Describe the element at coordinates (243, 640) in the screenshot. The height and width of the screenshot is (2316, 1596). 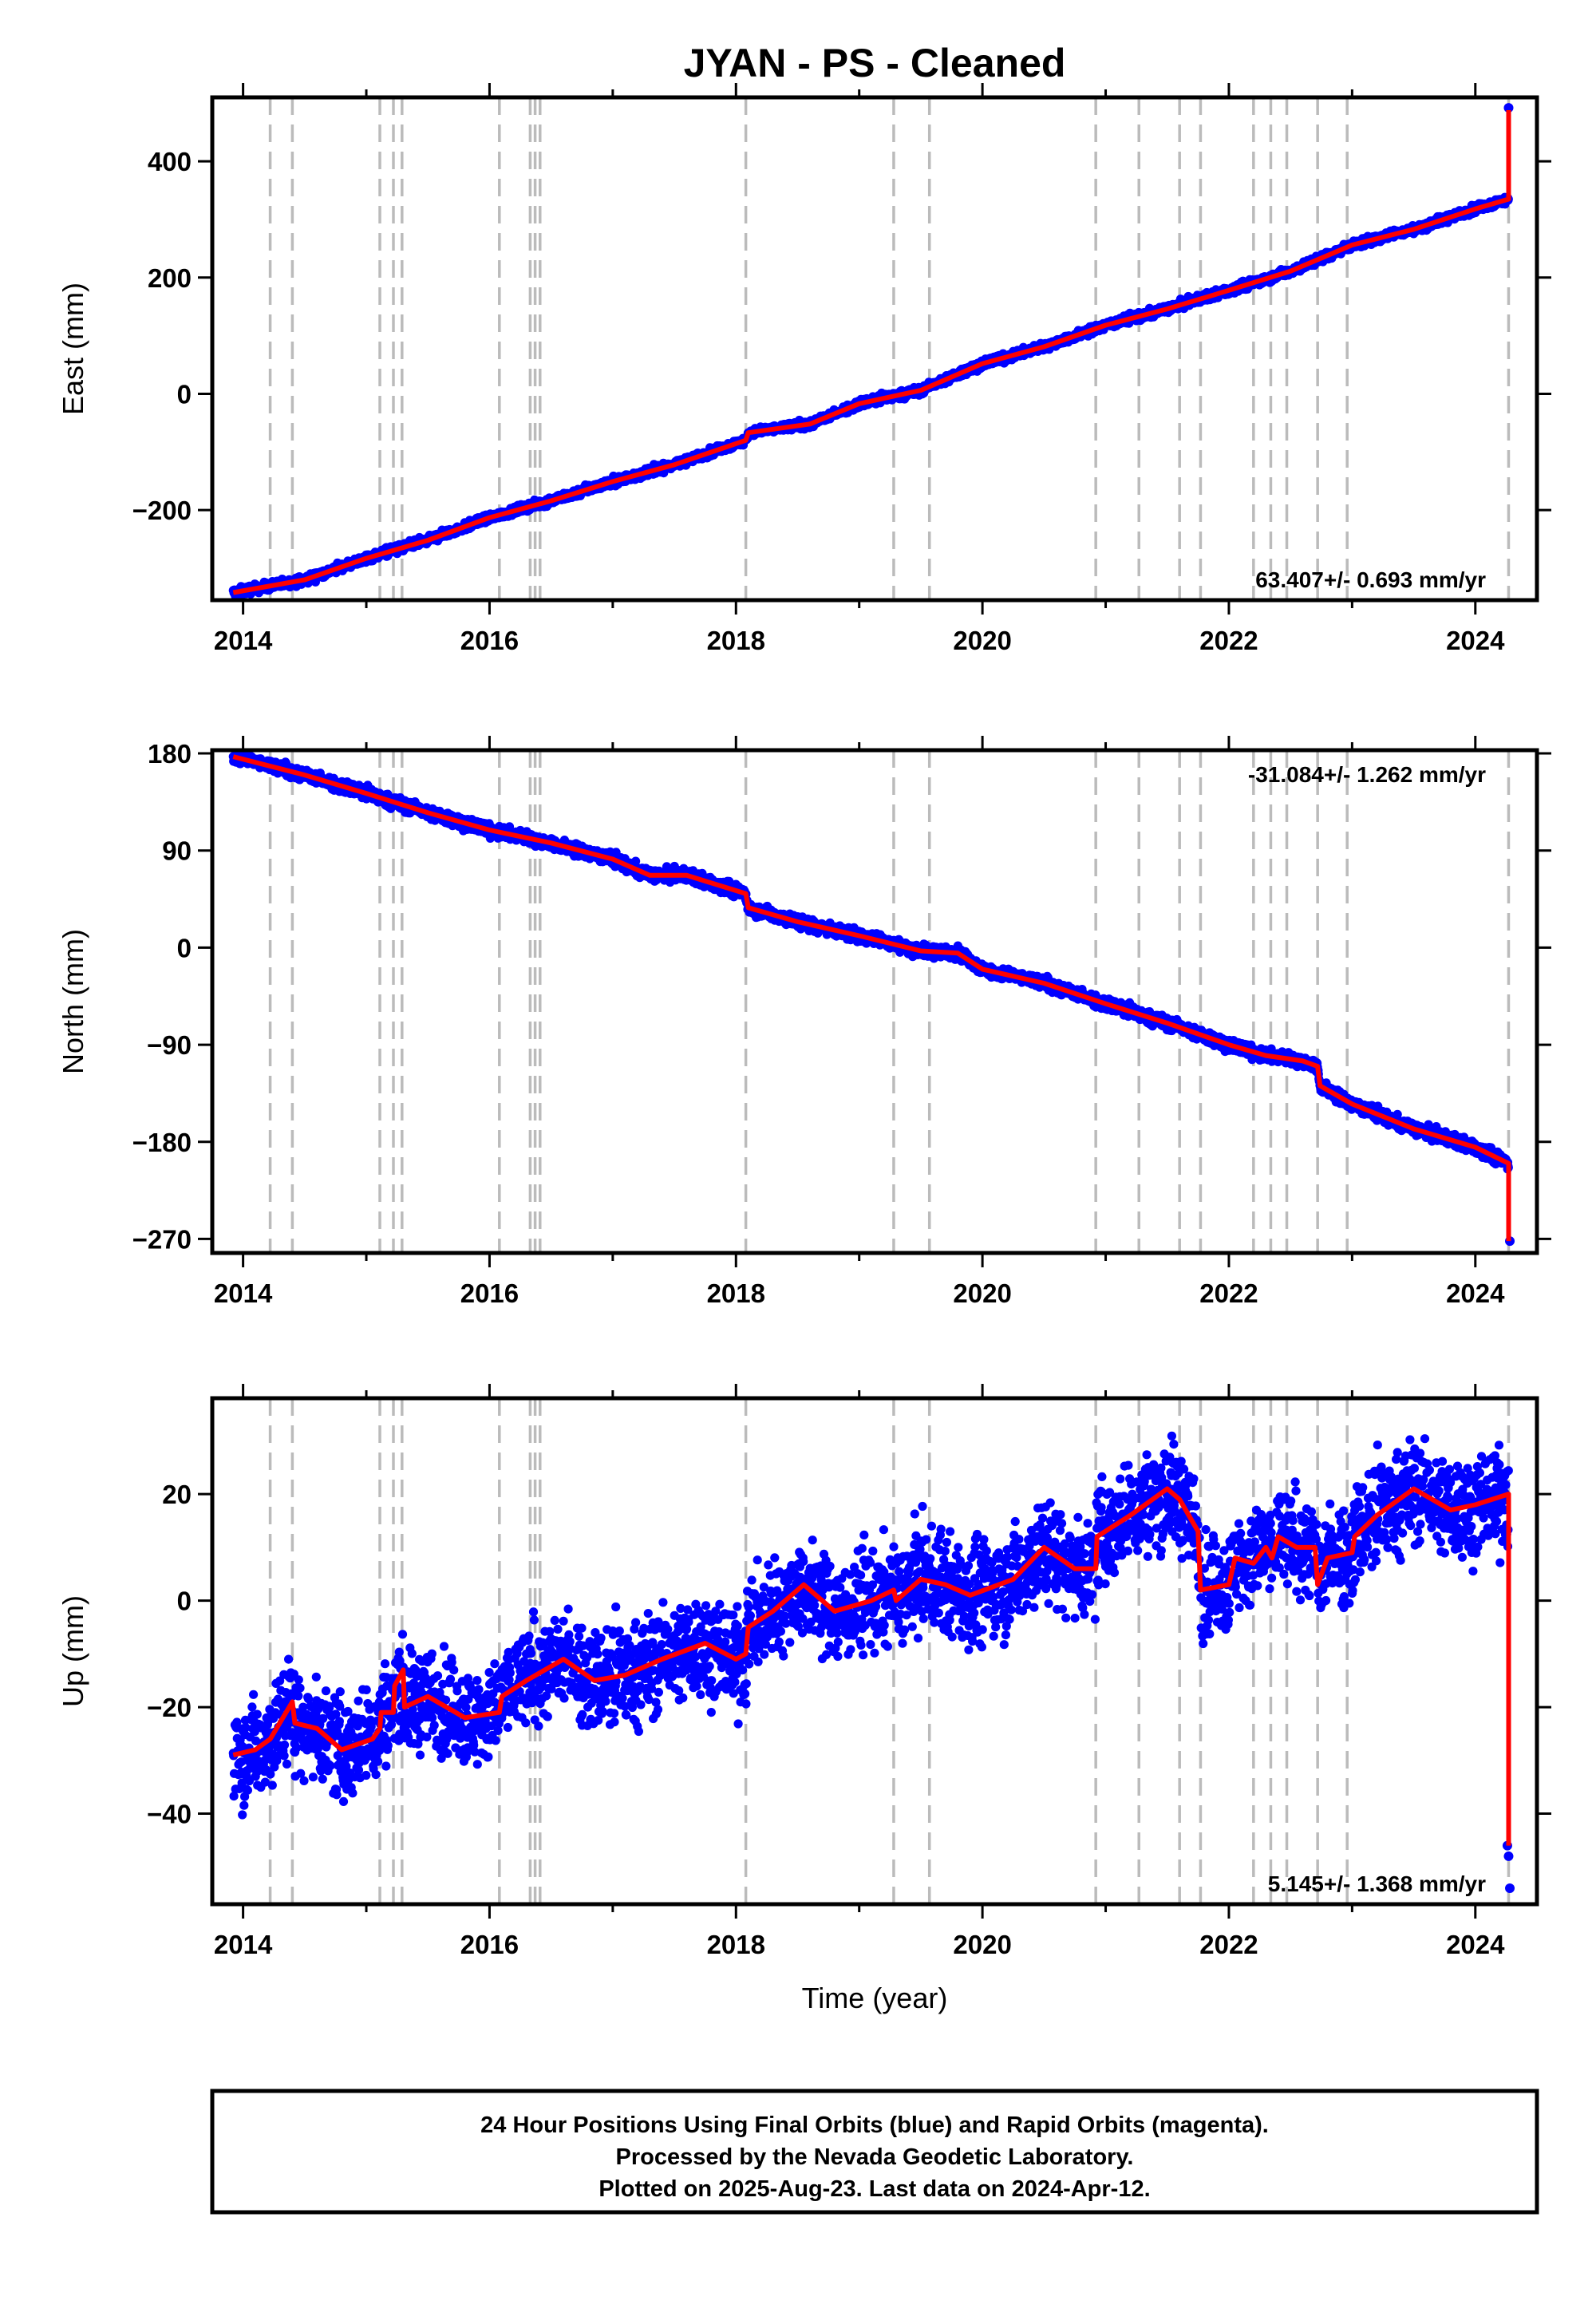
I see `x-tick-label: 2014` at that location.